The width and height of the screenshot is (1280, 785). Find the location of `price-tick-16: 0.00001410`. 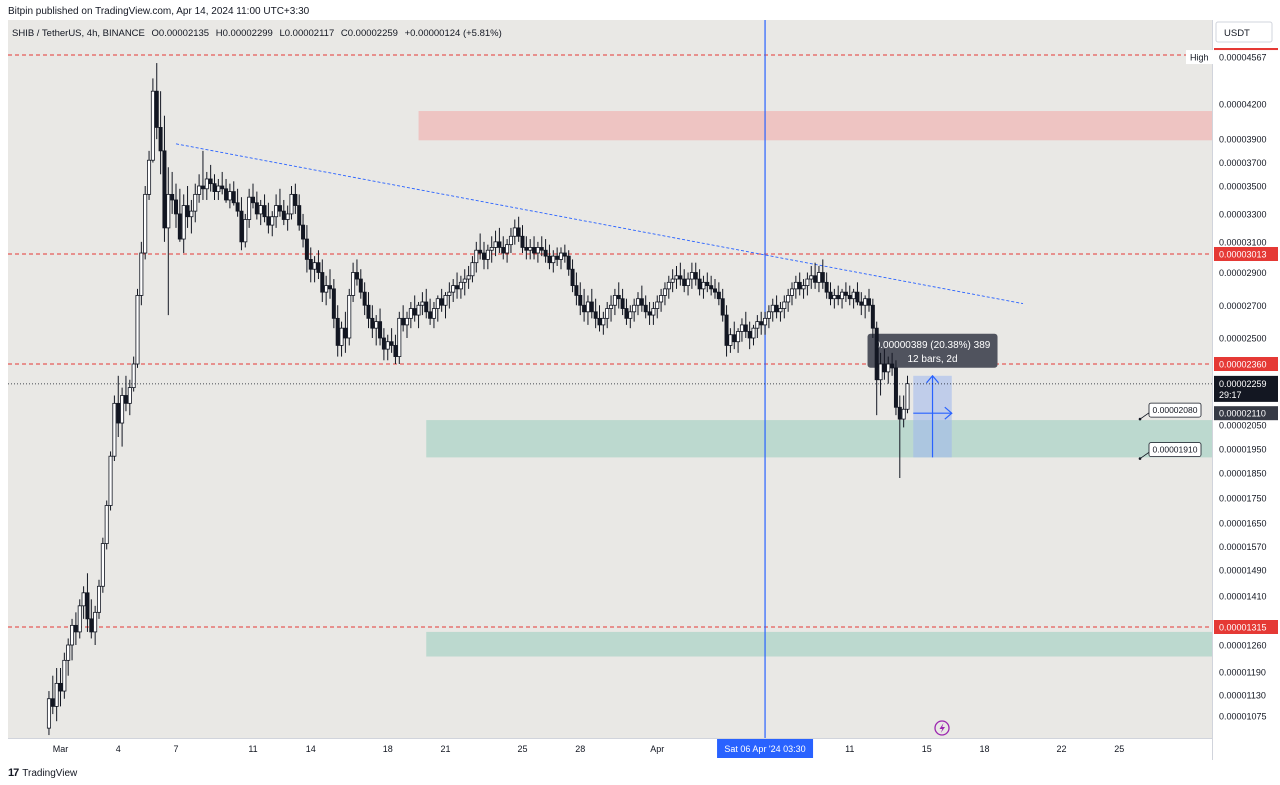

price-tick-16: 0.00001410 is located at coordinates (1243, 597).